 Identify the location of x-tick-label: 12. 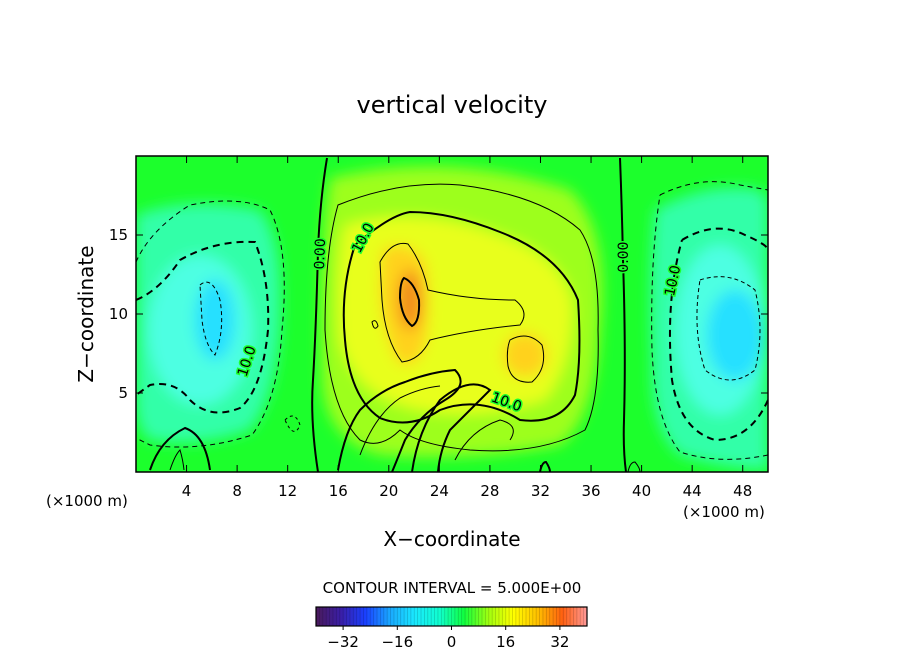
(287, 491).